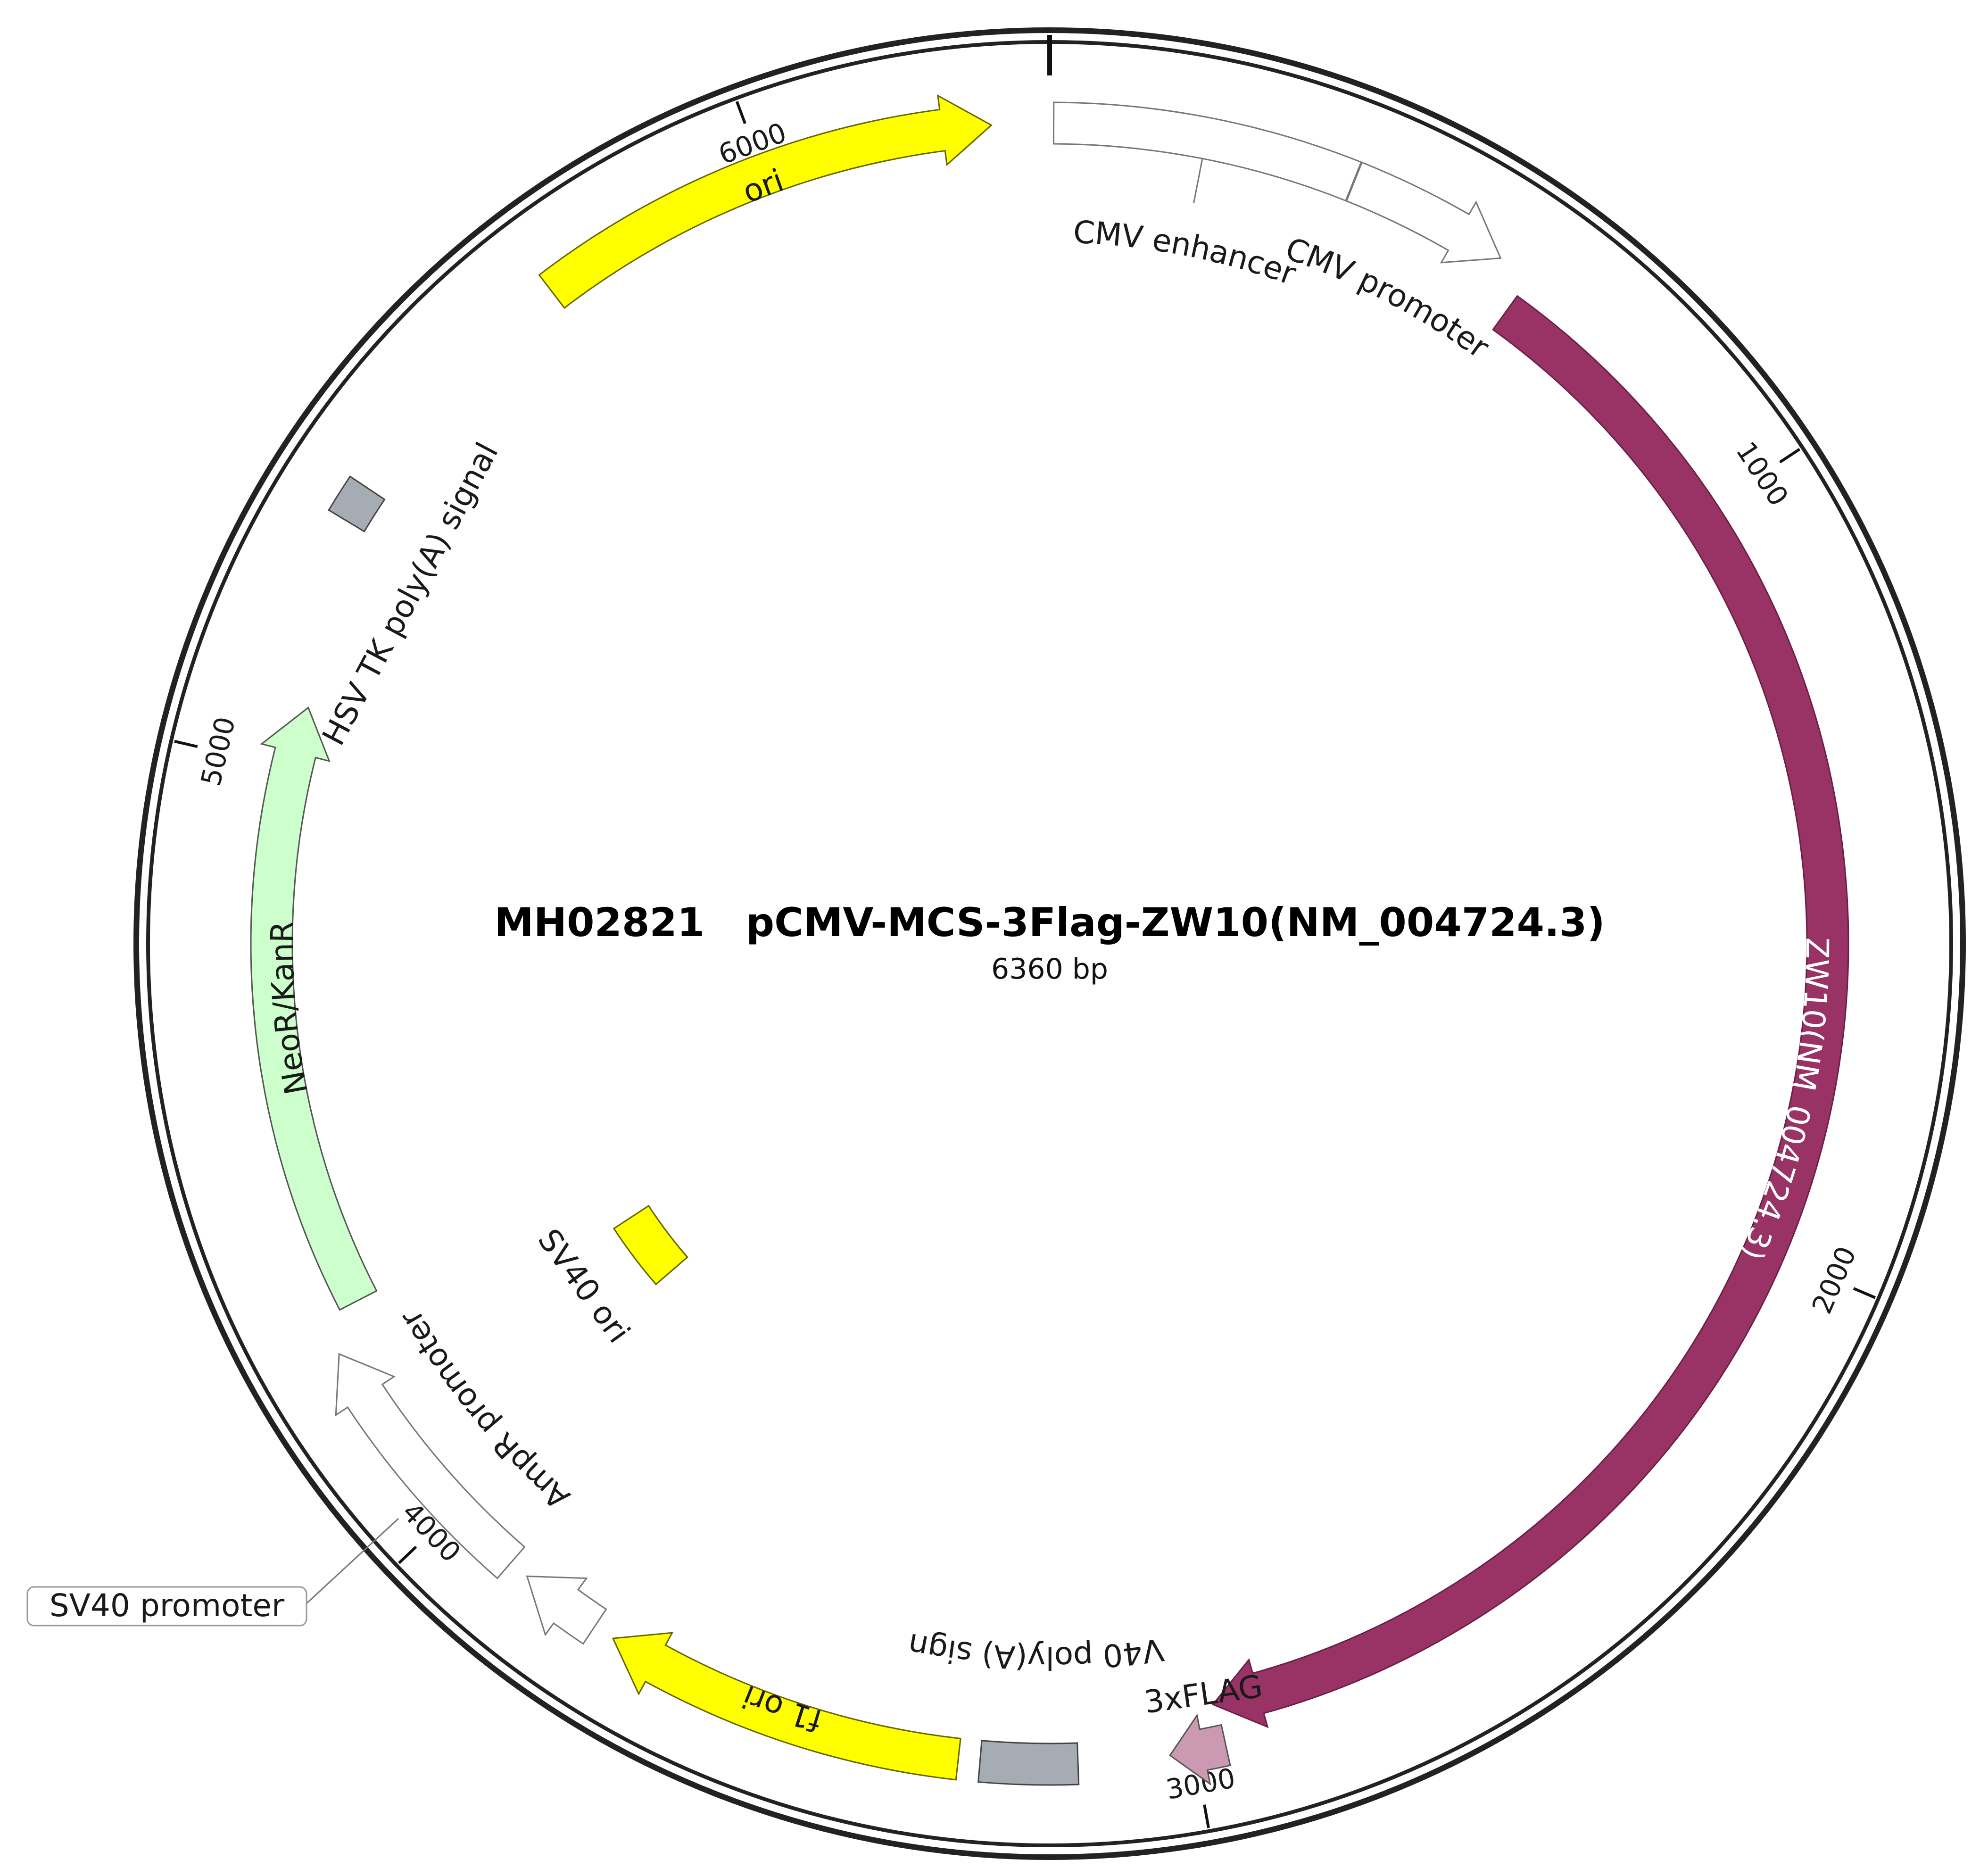 Image resolution: width=1988 pixels, height=1868 pixels. I want to click on sv40-polya-arc, so click(1028, 1763).